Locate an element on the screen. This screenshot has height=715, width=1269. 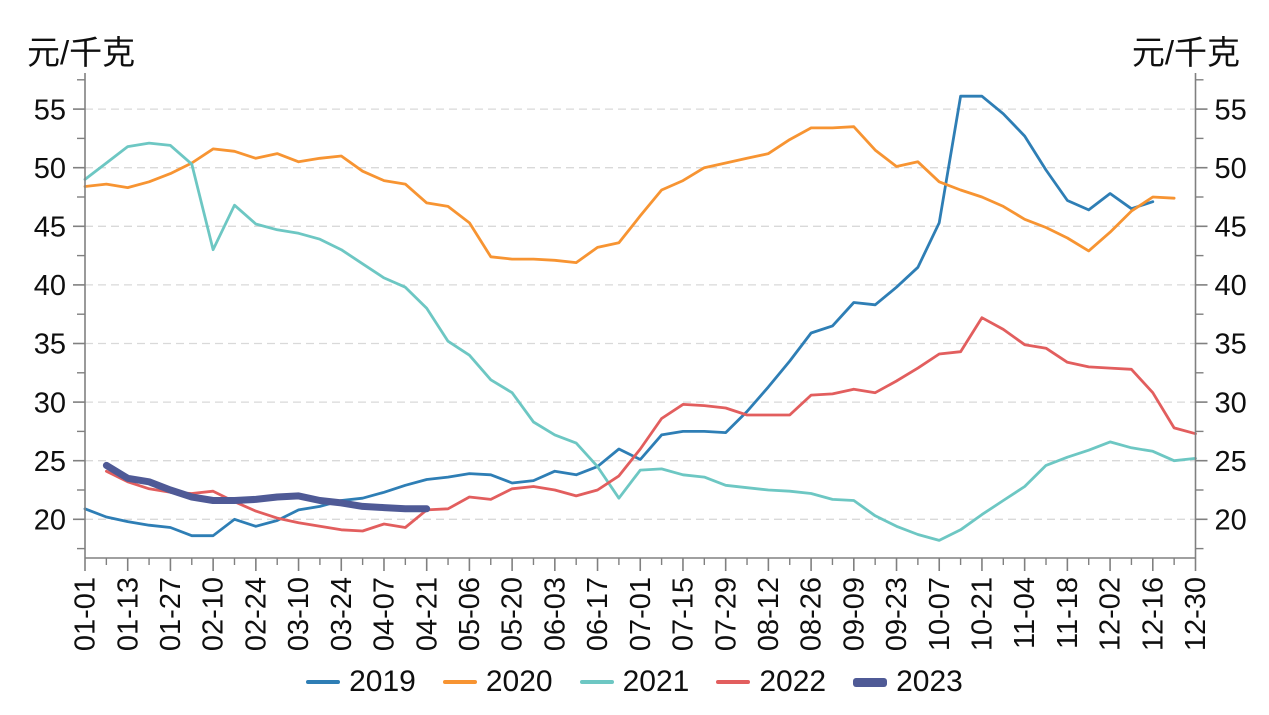
x-tick-label-01-13: 01-13 is located at coordinates (128, 614).